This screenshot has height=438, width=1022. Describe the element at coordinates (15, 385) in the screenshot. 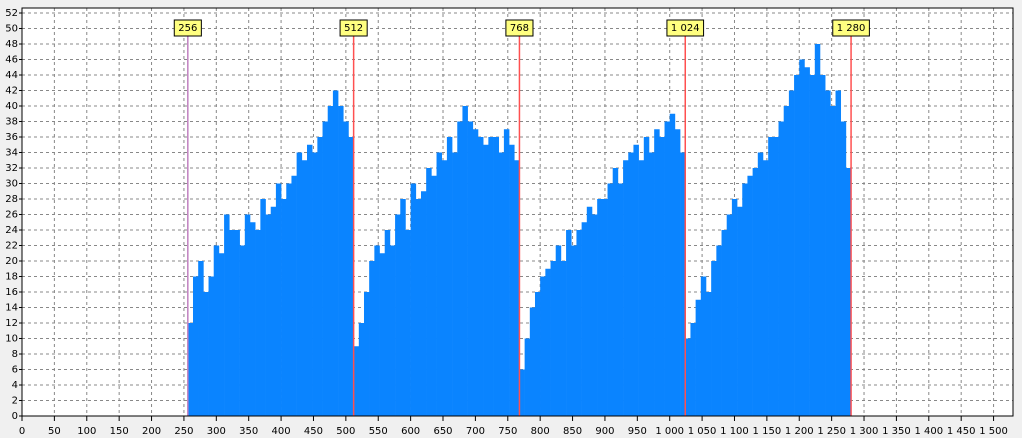

I see `y-tick-label: 4` at that location.